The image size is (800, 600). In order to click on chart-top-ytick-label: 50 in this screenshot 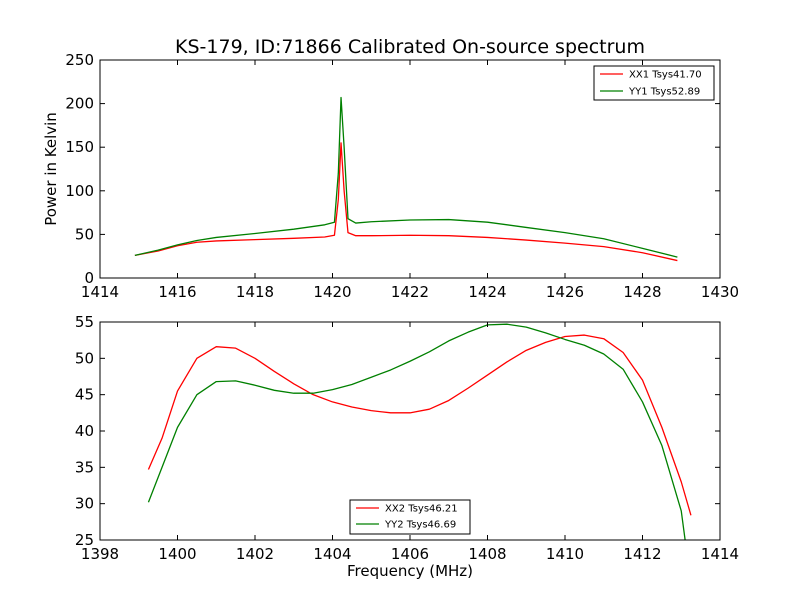, I will do `click(84, 234)`.